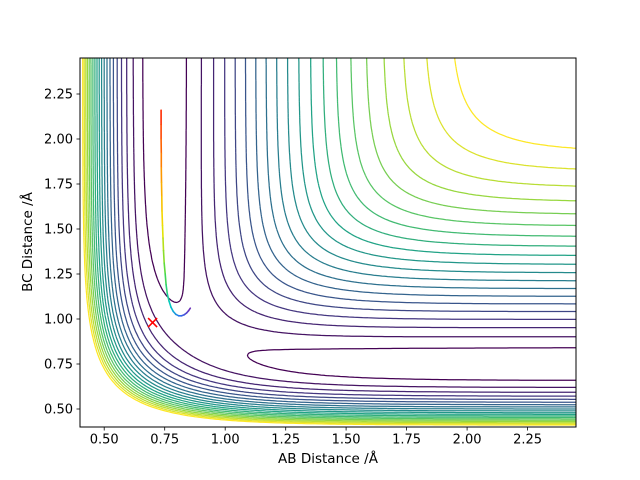  Describe the element at coordinates (316, 437) in the screenshot. I see `x-axis-ticks: 0.50 0.75 1.00 1.25 1.50 1.75 2.00 2.25` at that location.